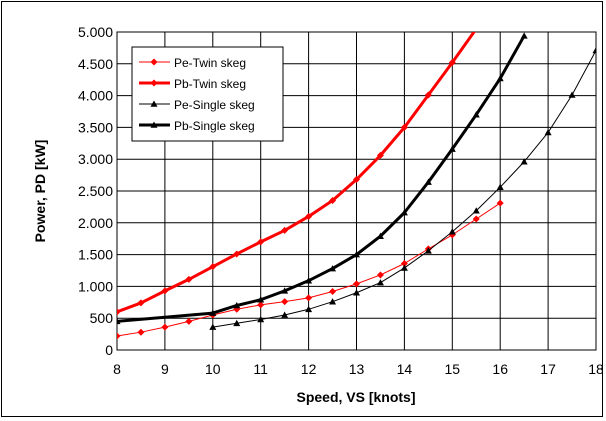 This screenshot has height=421, width=606. Describe the element at coordinates (95, 286) in the screenshot. I see `y-tick-label: 1.000` at that location.